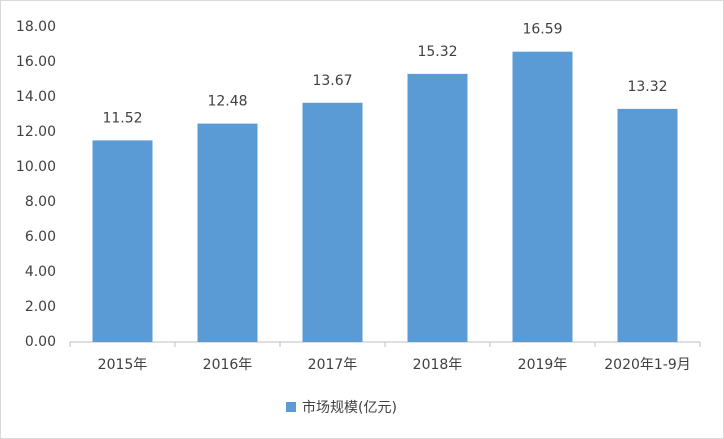 The height and width of the screenshot is (439, 724). What do you see at coordinates (122, 118) in the screenshot?
I see `data-label: 11.52` at bounding box center [122, 118].